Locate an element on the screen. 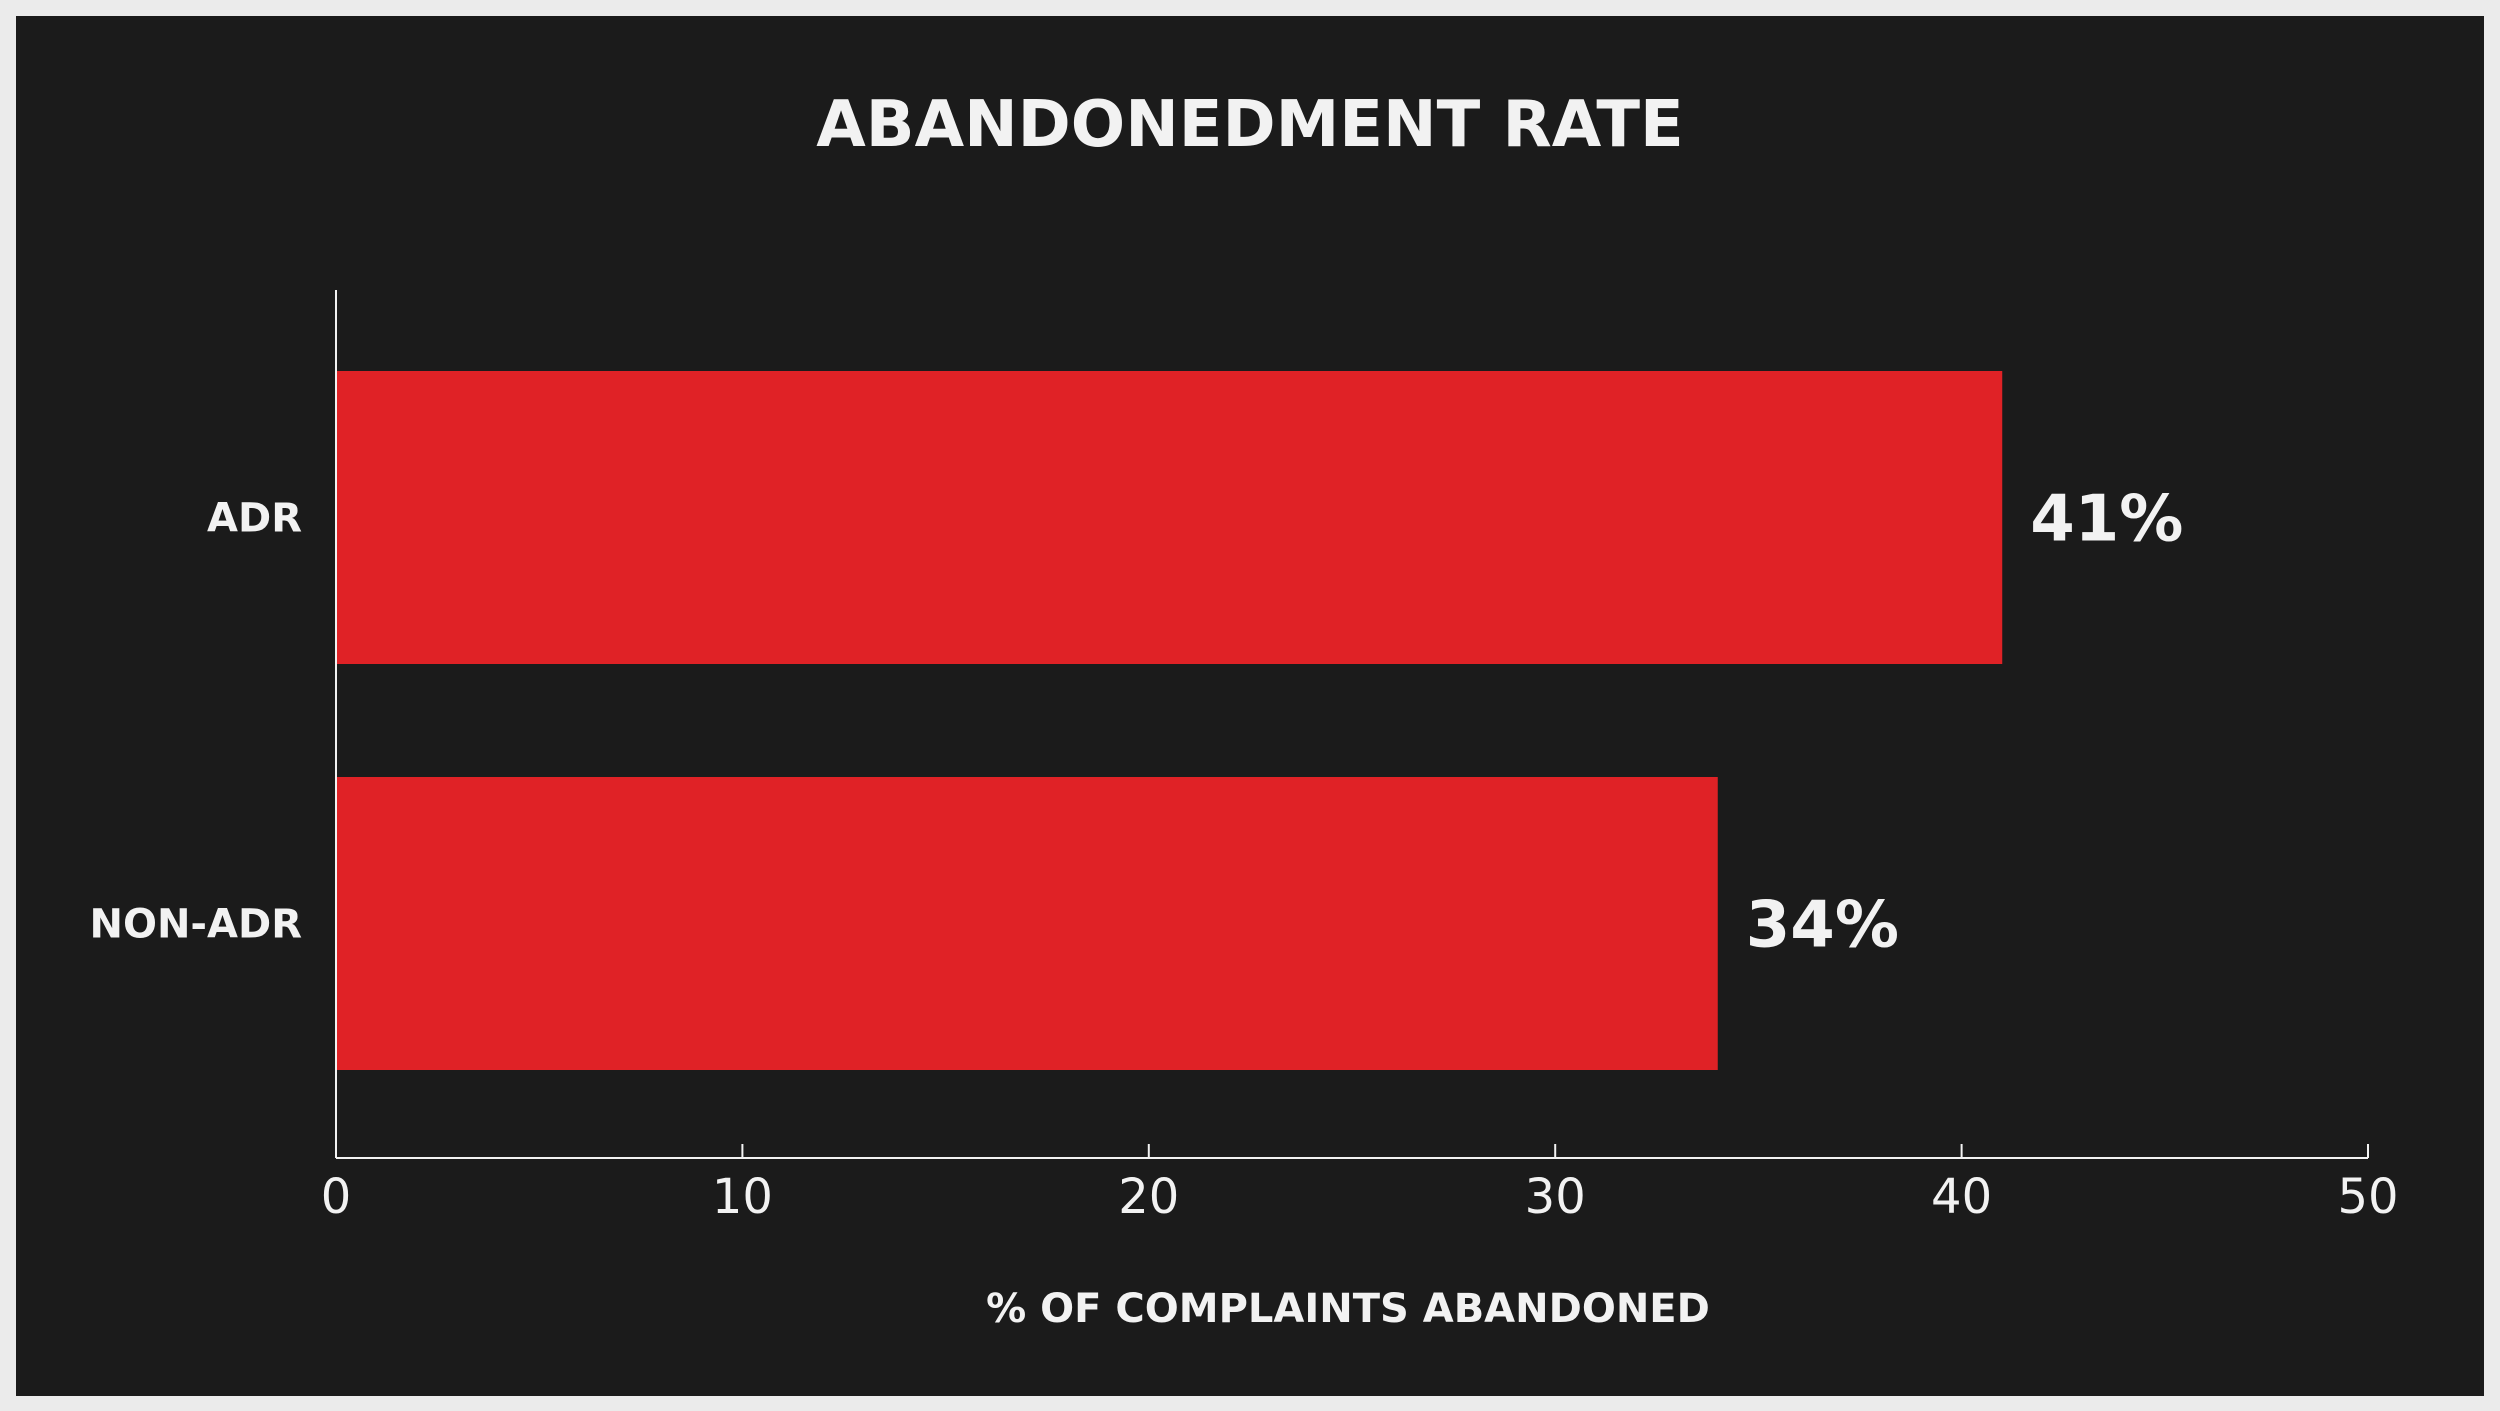 The image size is (2500, 1411). chart-title: ABANDONEDMENT RATE is located at coordinates (1249, 125).